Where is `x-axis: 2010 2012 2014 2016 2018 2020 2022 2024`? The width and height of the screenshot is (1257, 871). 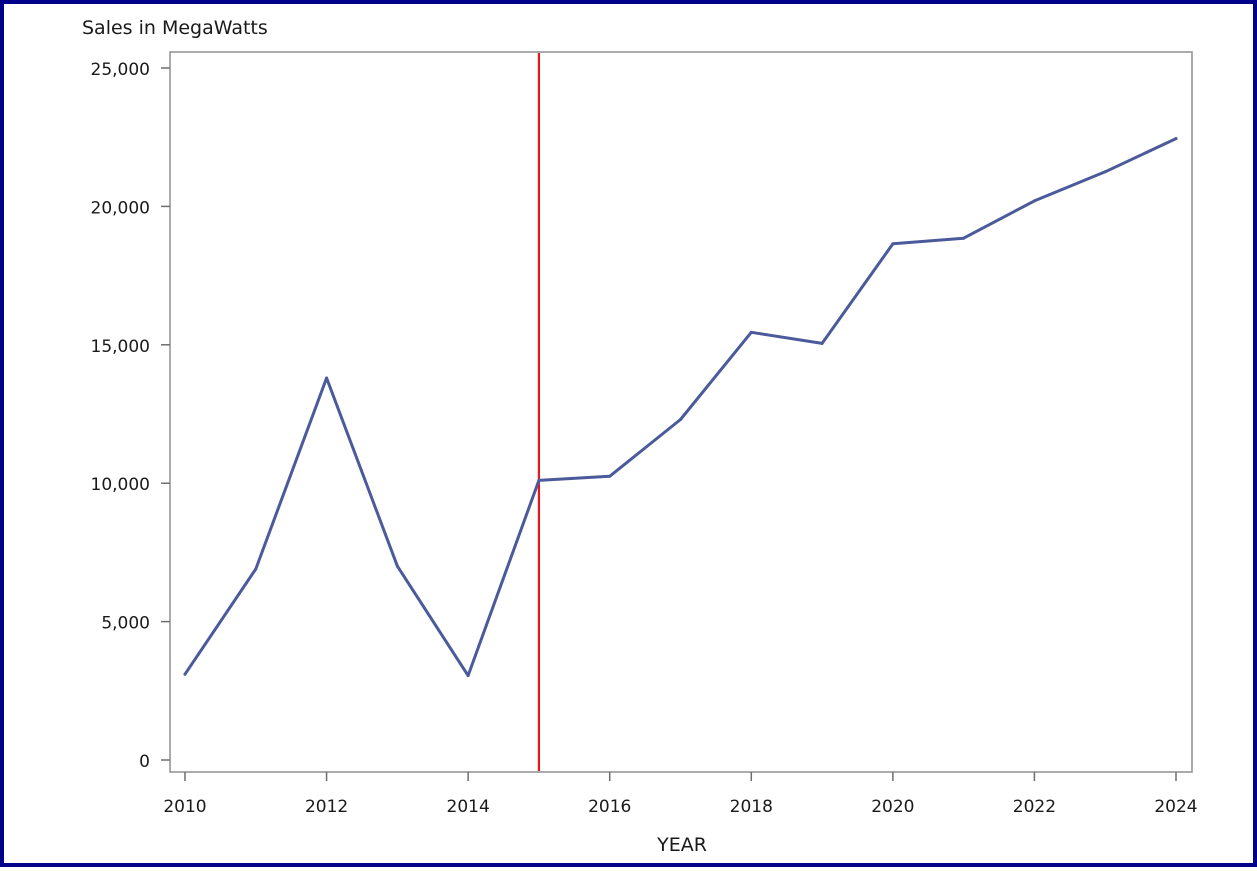
x-axis: 2010 2012 2014 2016 2018 2020 2022 2024 is located at coordinates (680, 794).